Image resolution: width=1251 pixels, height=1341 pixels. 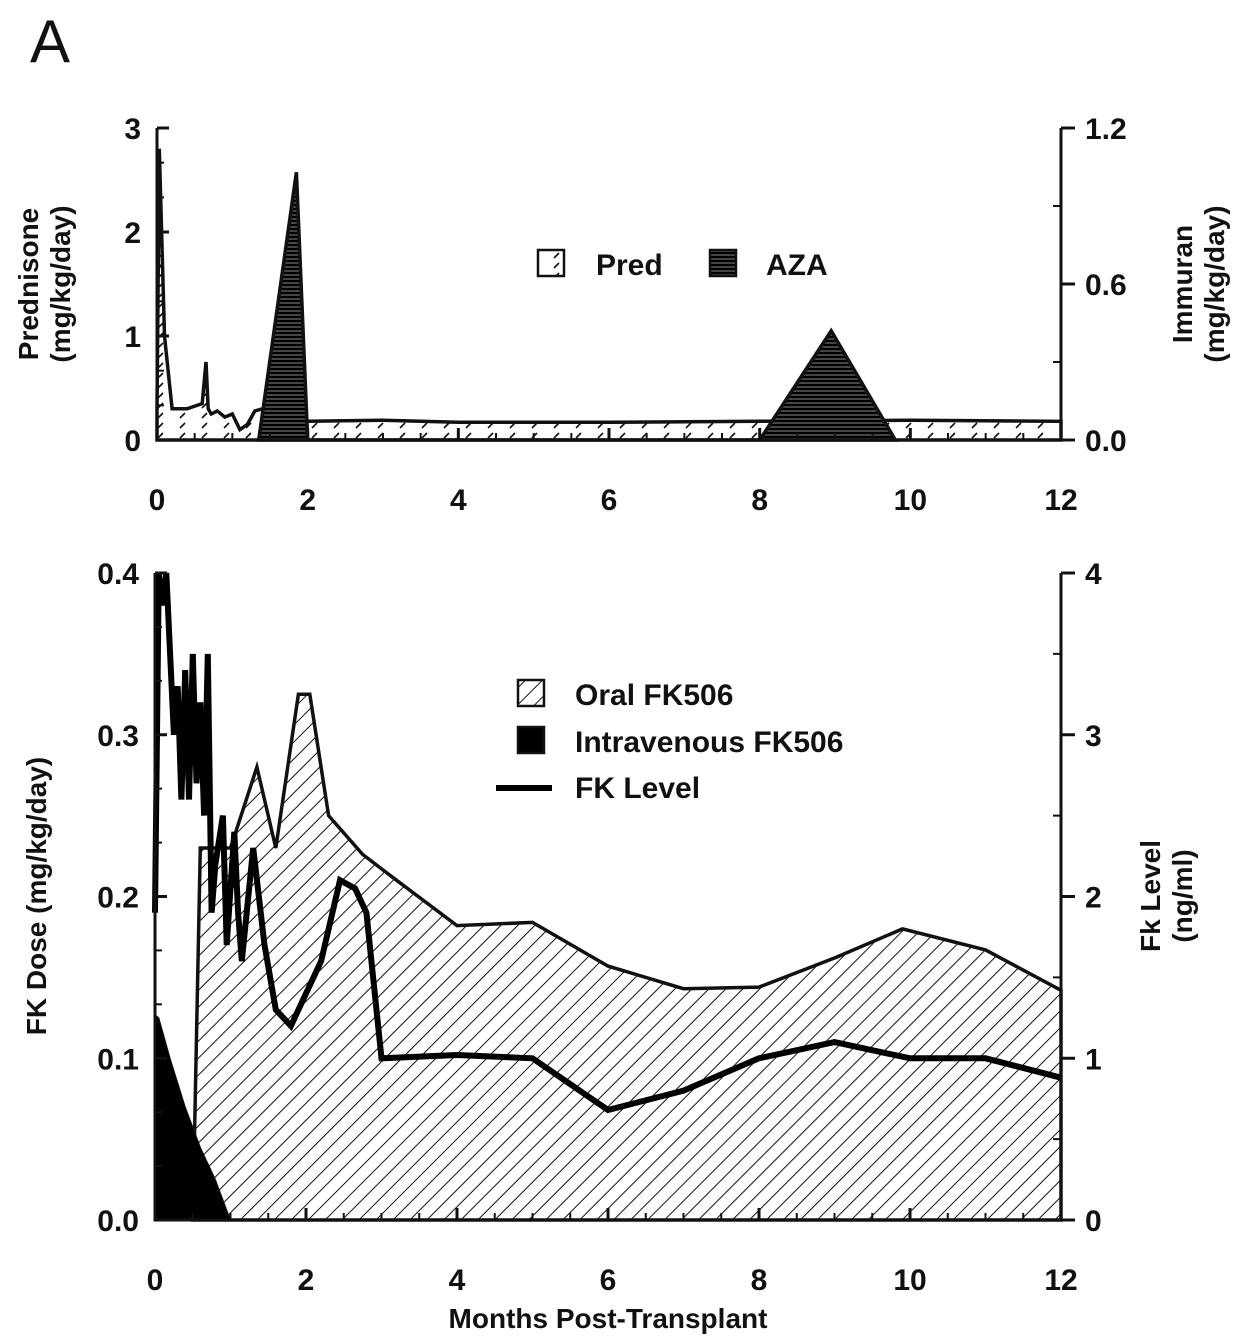 I want to click on top-left-y-tick-label: 2, so click(x=132, y=233).